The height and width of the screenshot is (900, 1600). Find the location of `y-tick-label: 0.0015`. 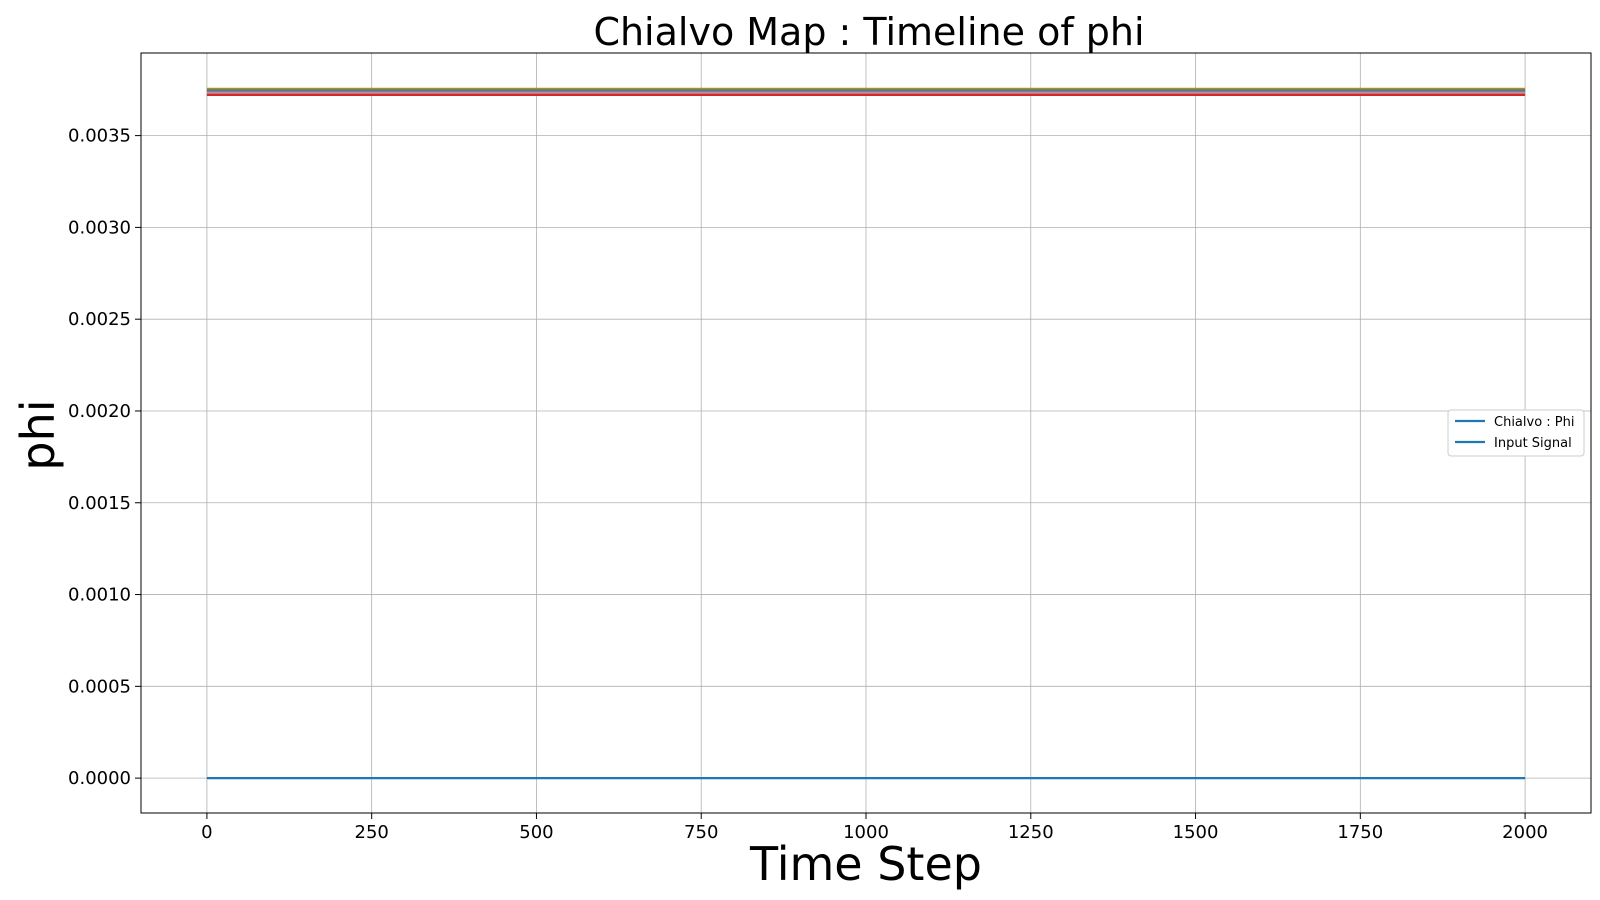

y-tick-label: 0.0015 is located at coordinates (99, 503).